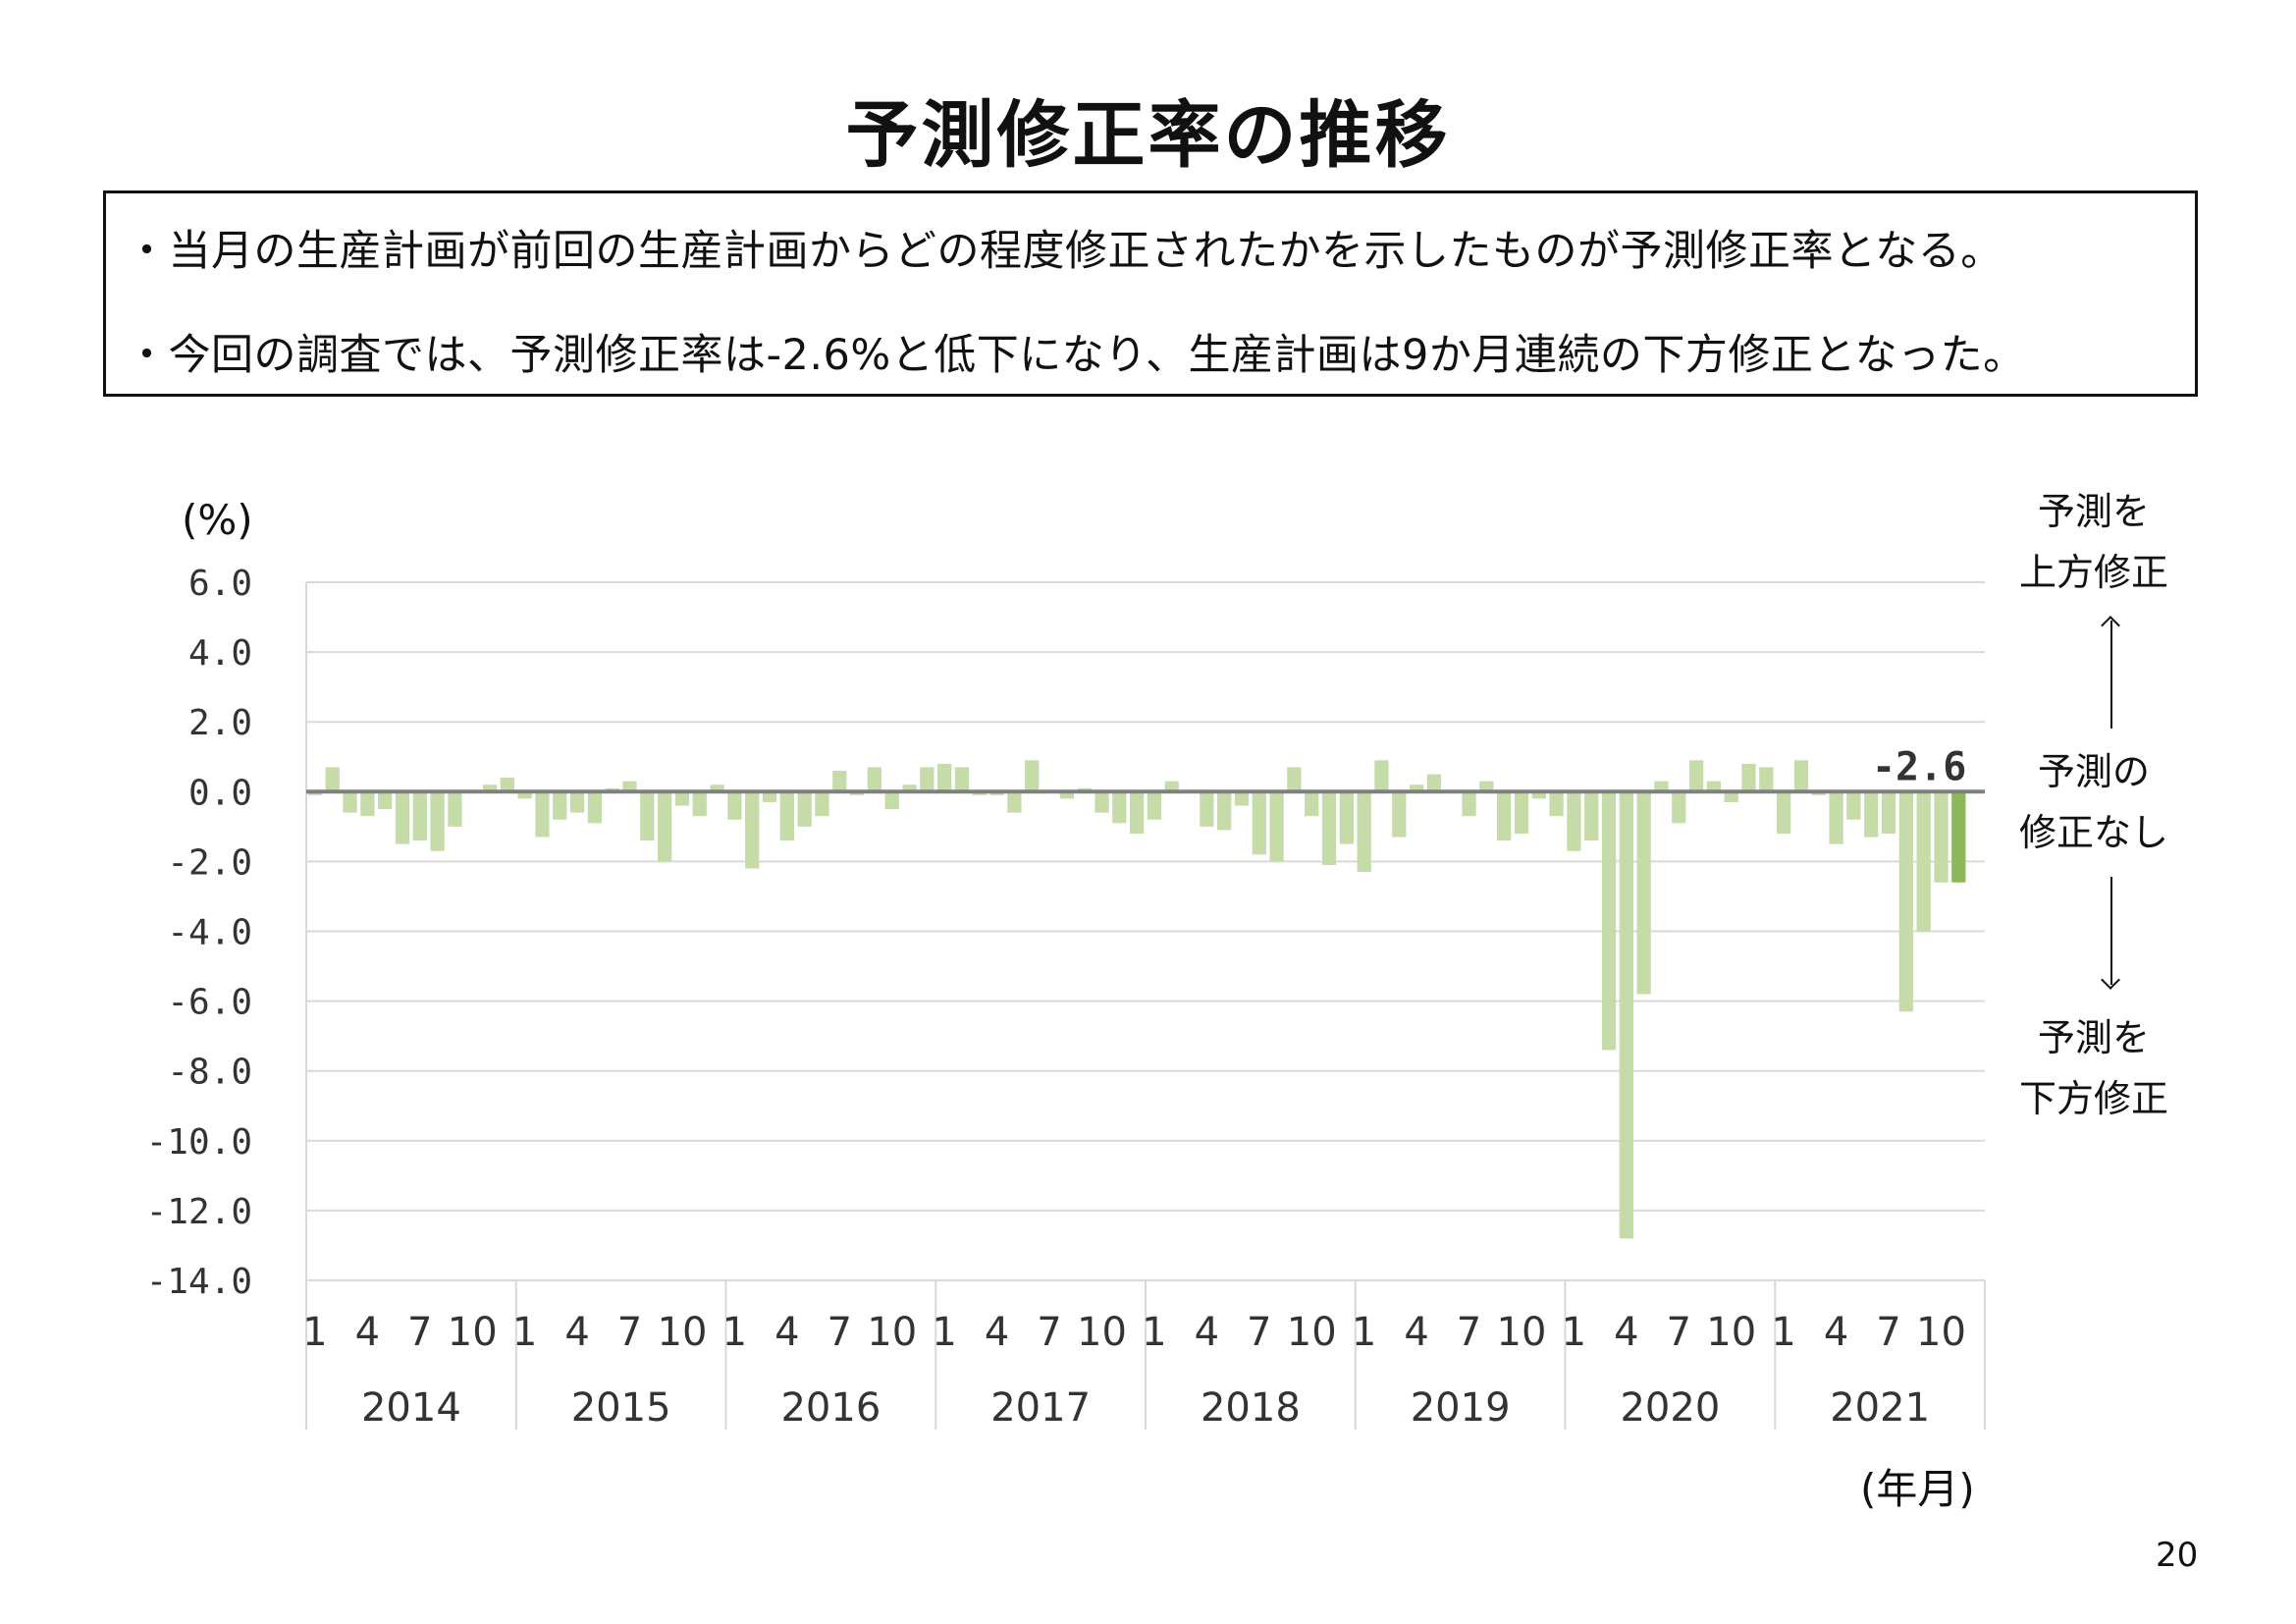 The width and height of the screenshot is (2296, 1624). Describe the element at coordinates (2093, 802) in the screenshot. I see `no-revision-label: 予測の 修正なし` at that location.